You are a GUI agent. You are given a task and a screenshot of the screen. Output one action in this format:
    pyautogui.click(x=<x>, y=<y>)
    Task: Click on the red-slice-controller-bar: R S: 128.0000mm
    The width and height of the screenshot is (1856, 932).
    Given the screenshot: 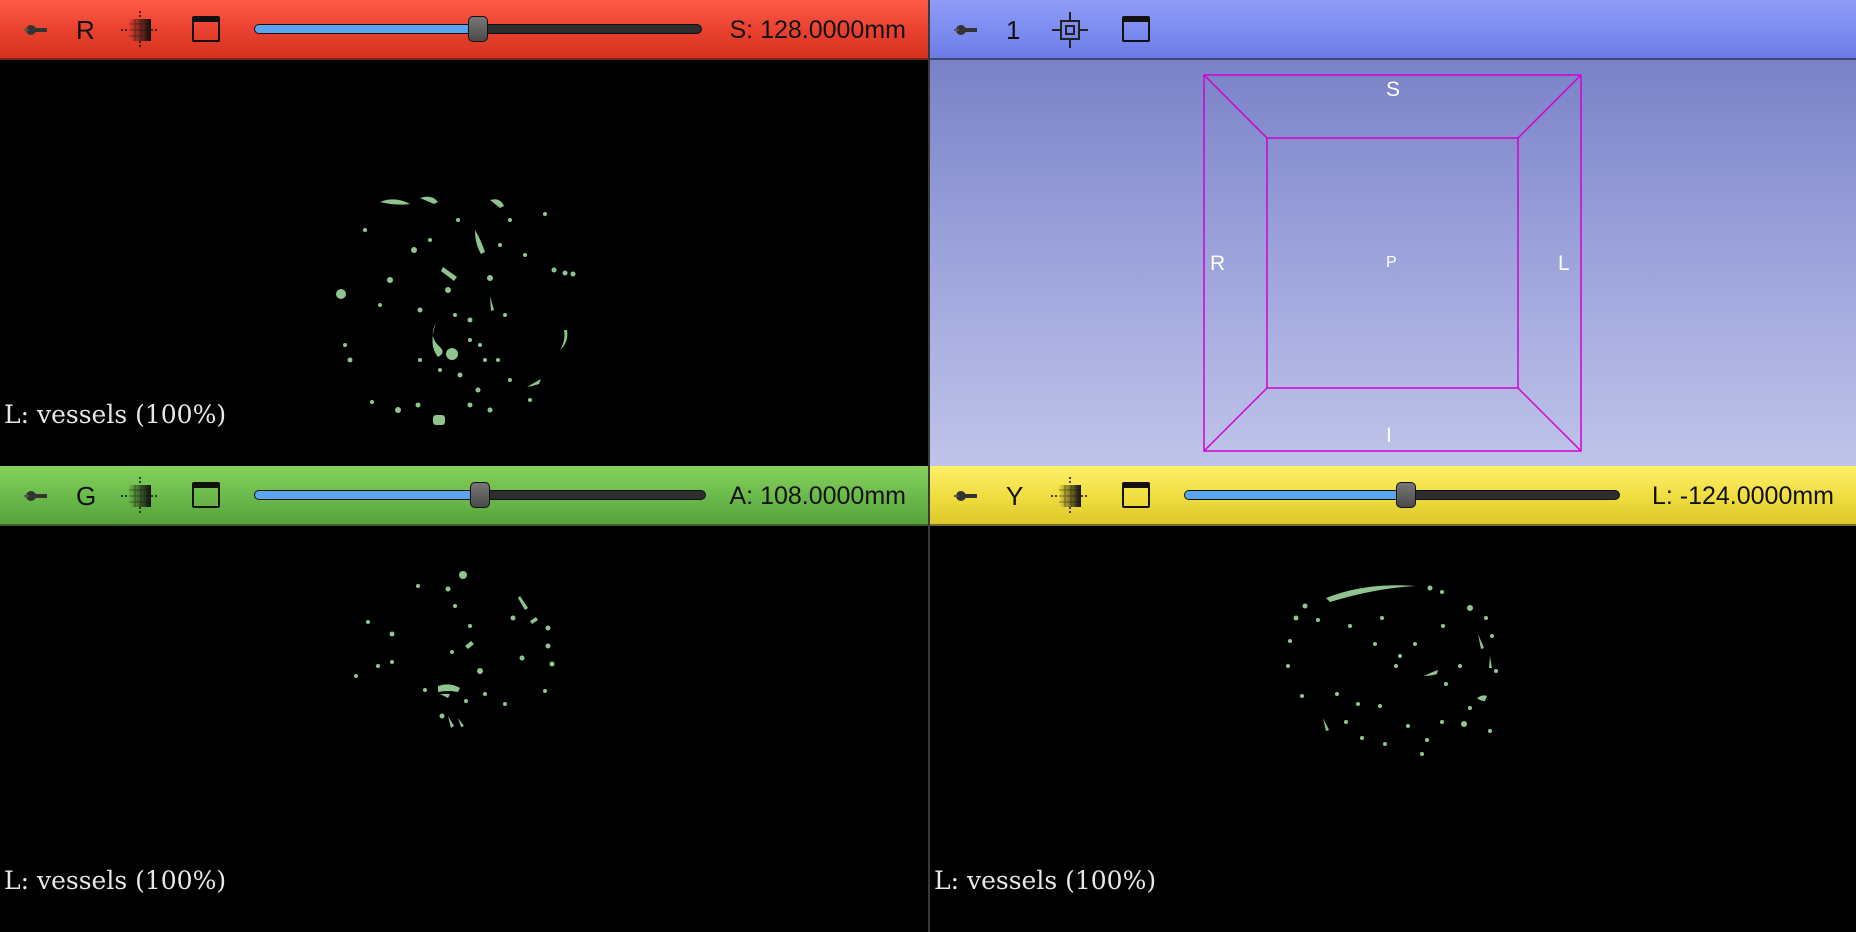 What is the action you would take?
    pyautogui.click(x=464, y=30)
    